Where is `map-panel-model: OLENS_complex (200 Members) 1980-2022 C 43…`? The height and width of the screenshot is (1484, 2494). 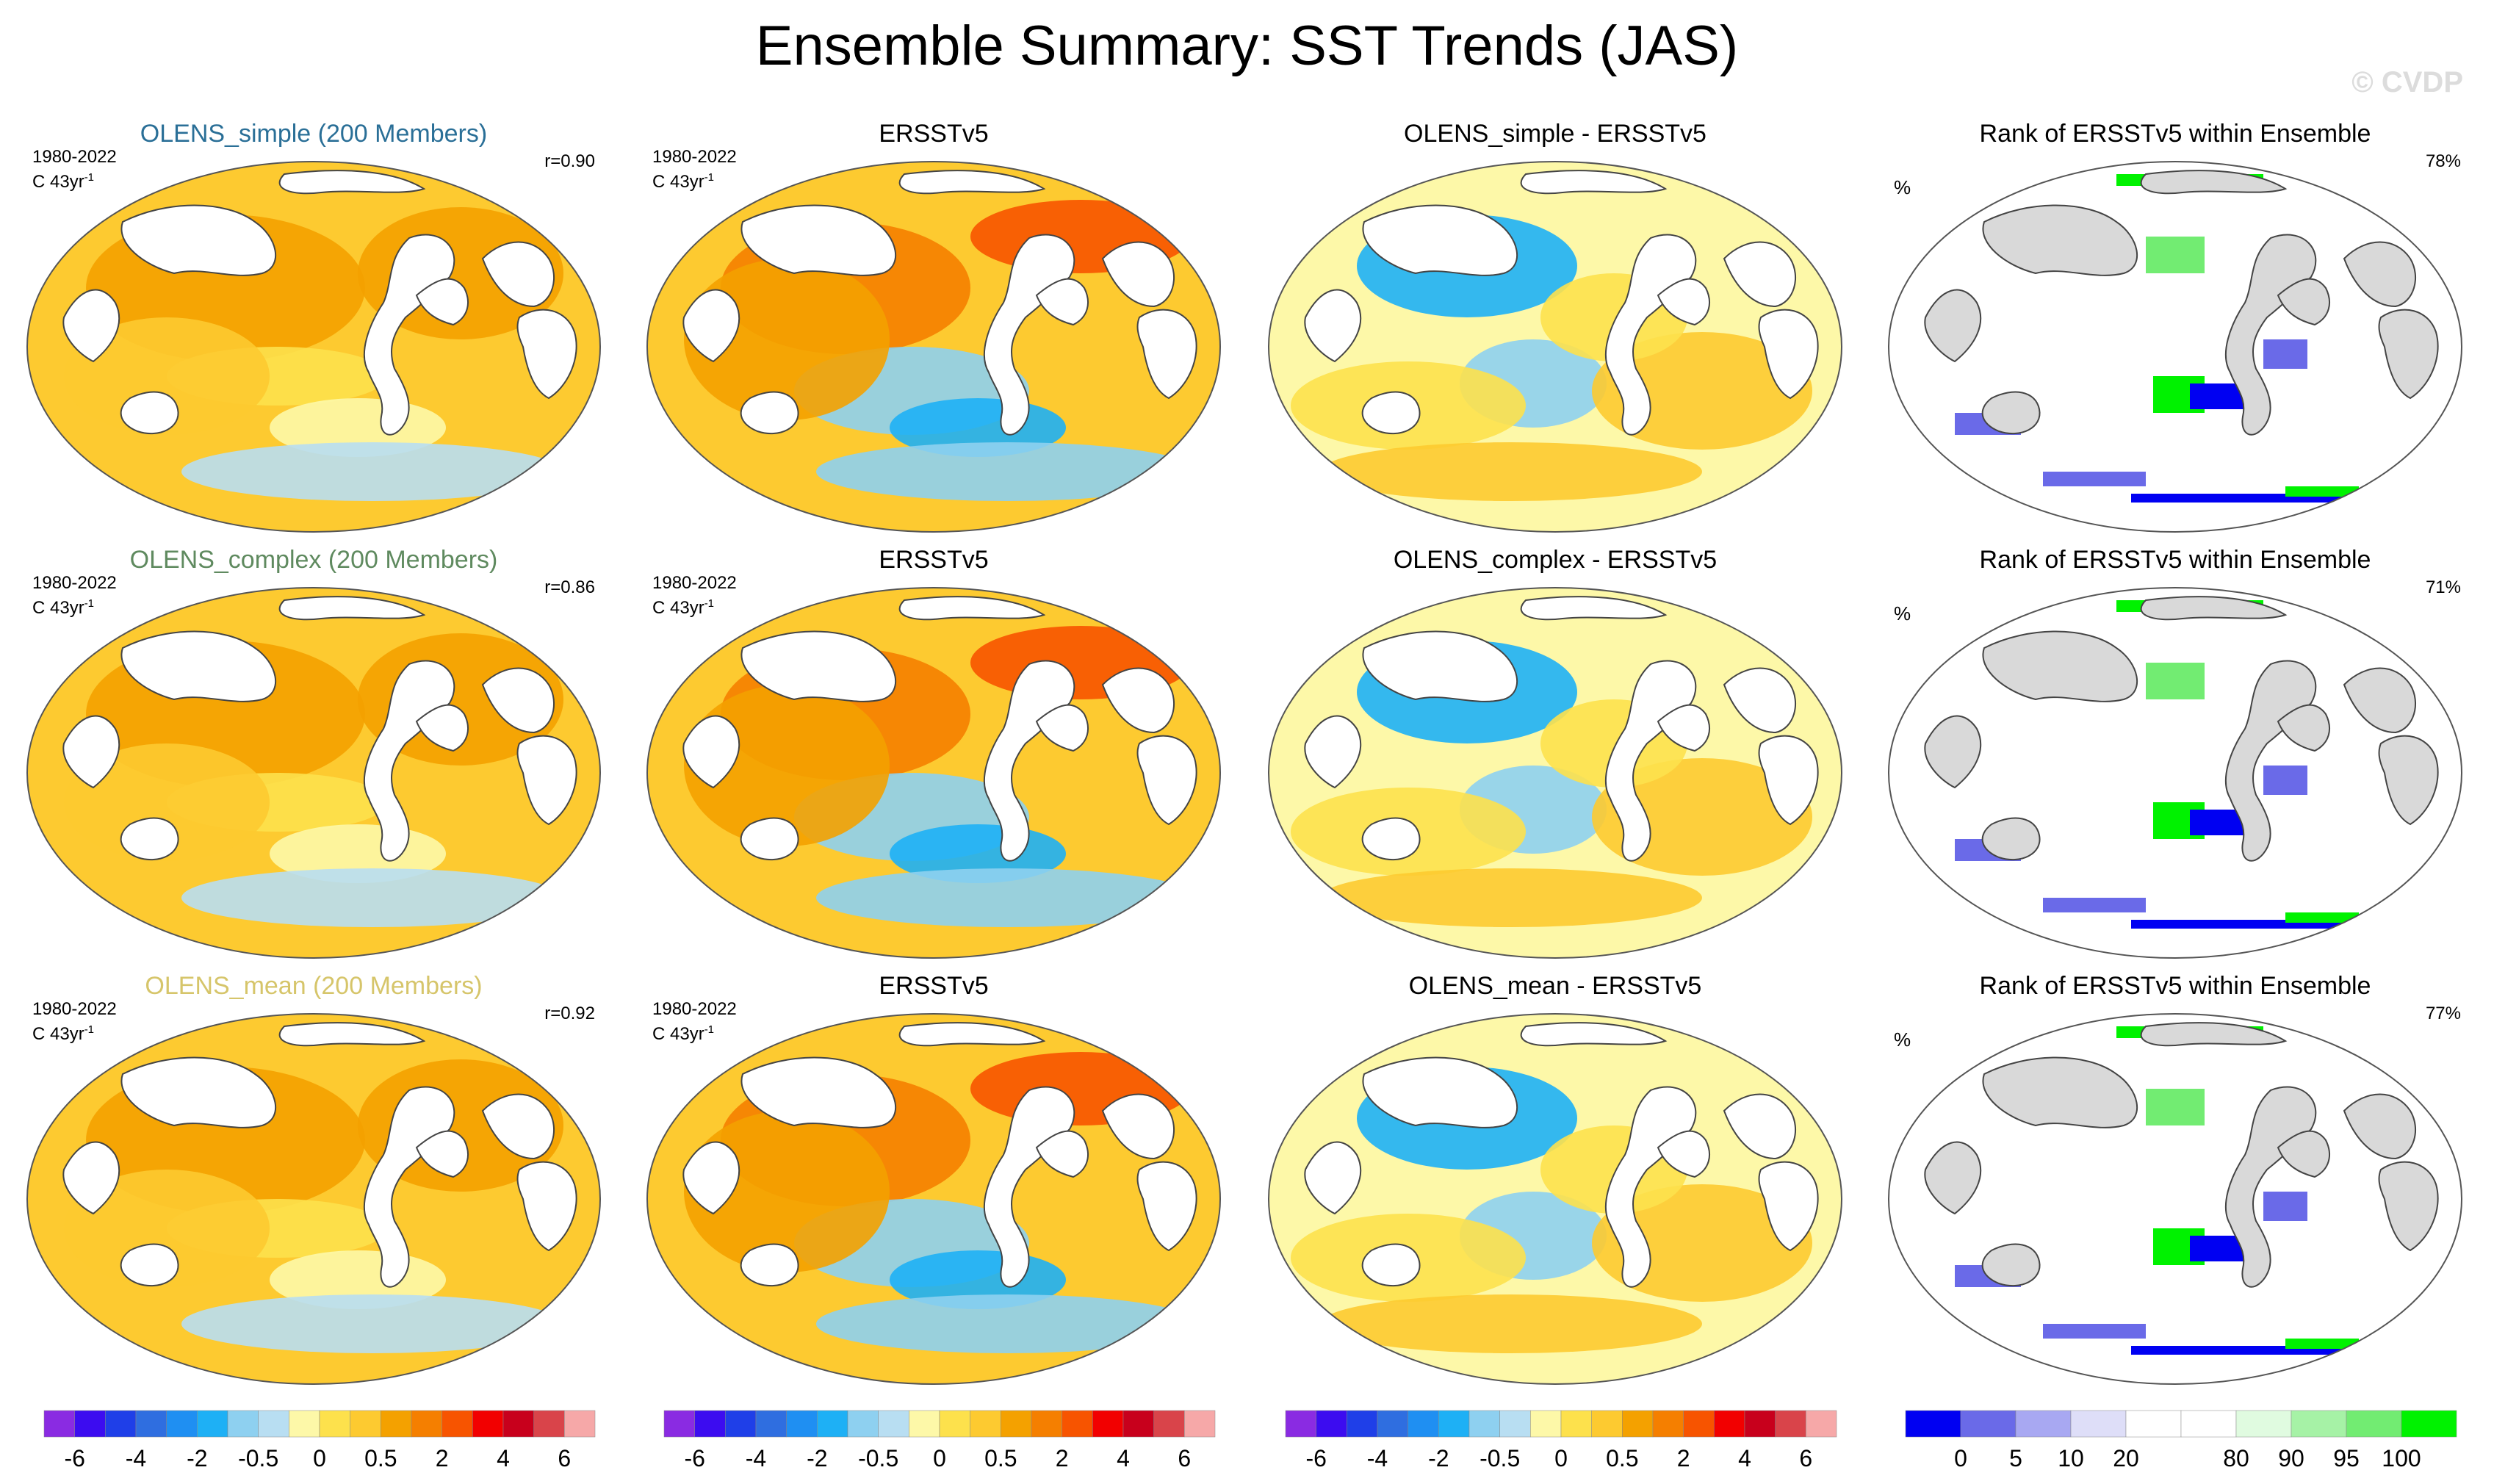
map-panel-model: OLENS_complex (200 Members) 1980-2022 C 43… is located at coordinates (313, 752).